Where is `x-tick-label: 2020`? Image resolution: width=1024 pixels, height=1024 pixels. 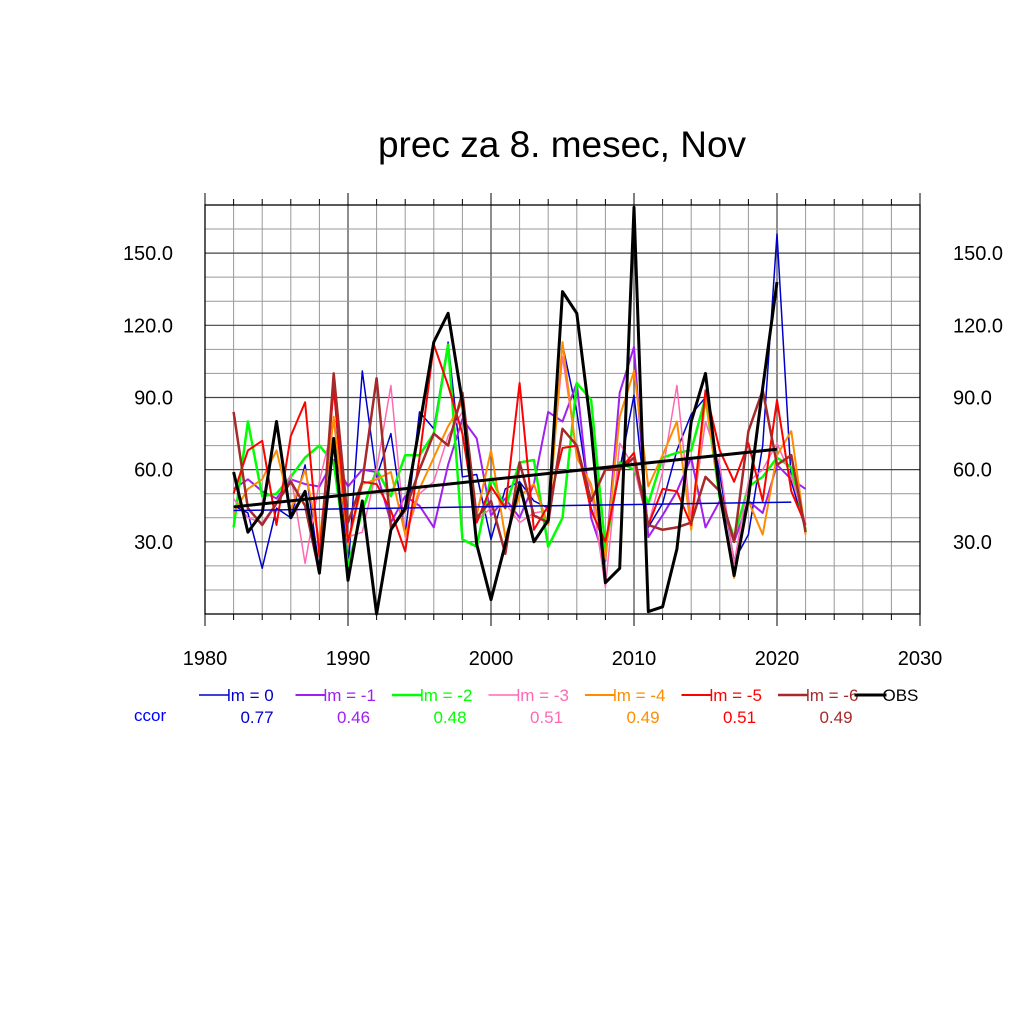
x-tick-label: 2020 is located at coordinates (777, 659).